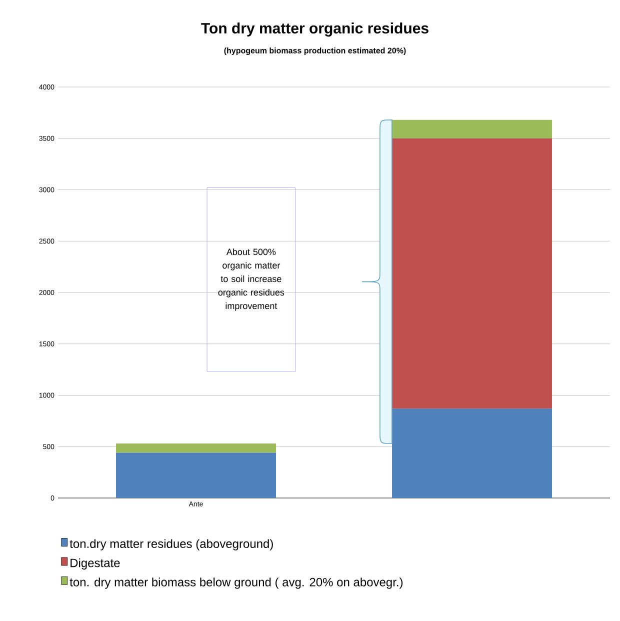 This screenshot has width=620, height=621. Describe the element at coordinates (251, 279) in the screenshot. I see `annotation: About 500% organic matter to soil increase organic residues improvement` at that location.